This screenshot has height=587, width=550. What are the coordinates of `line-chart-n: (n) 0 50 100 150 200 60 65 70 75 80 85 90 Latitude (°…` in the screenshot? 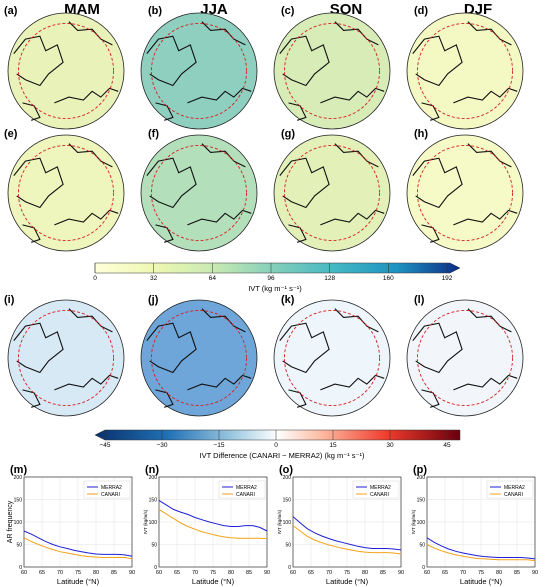 It's located at (206, 525).